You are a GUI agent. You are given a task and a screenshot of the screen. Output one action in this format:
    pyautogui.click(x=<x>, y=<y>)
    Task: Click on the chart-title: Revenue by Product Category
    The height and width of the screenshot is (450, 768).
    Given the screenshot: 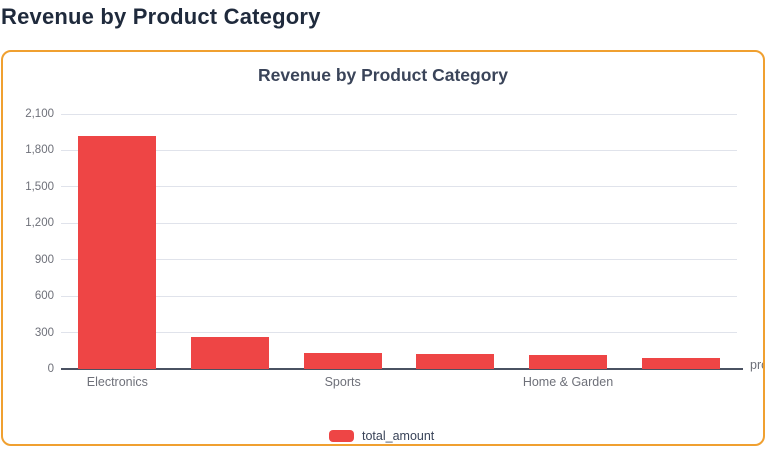 What is the action you would take?
    pyautogui.click(x=383, y=75)
    